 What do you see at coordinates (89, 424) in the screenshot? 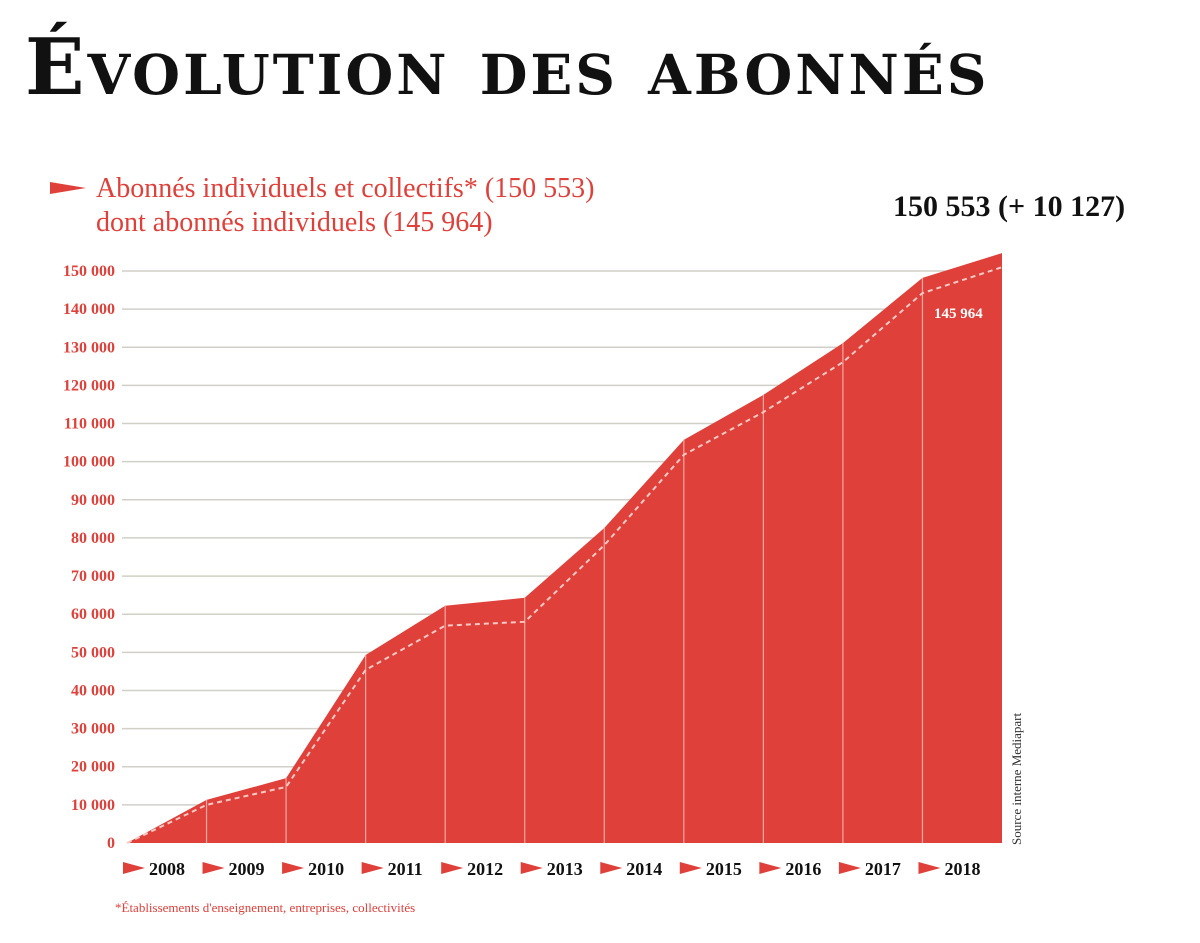
I see `y-tick-label: 110 000` at bounding box center [89, 424].